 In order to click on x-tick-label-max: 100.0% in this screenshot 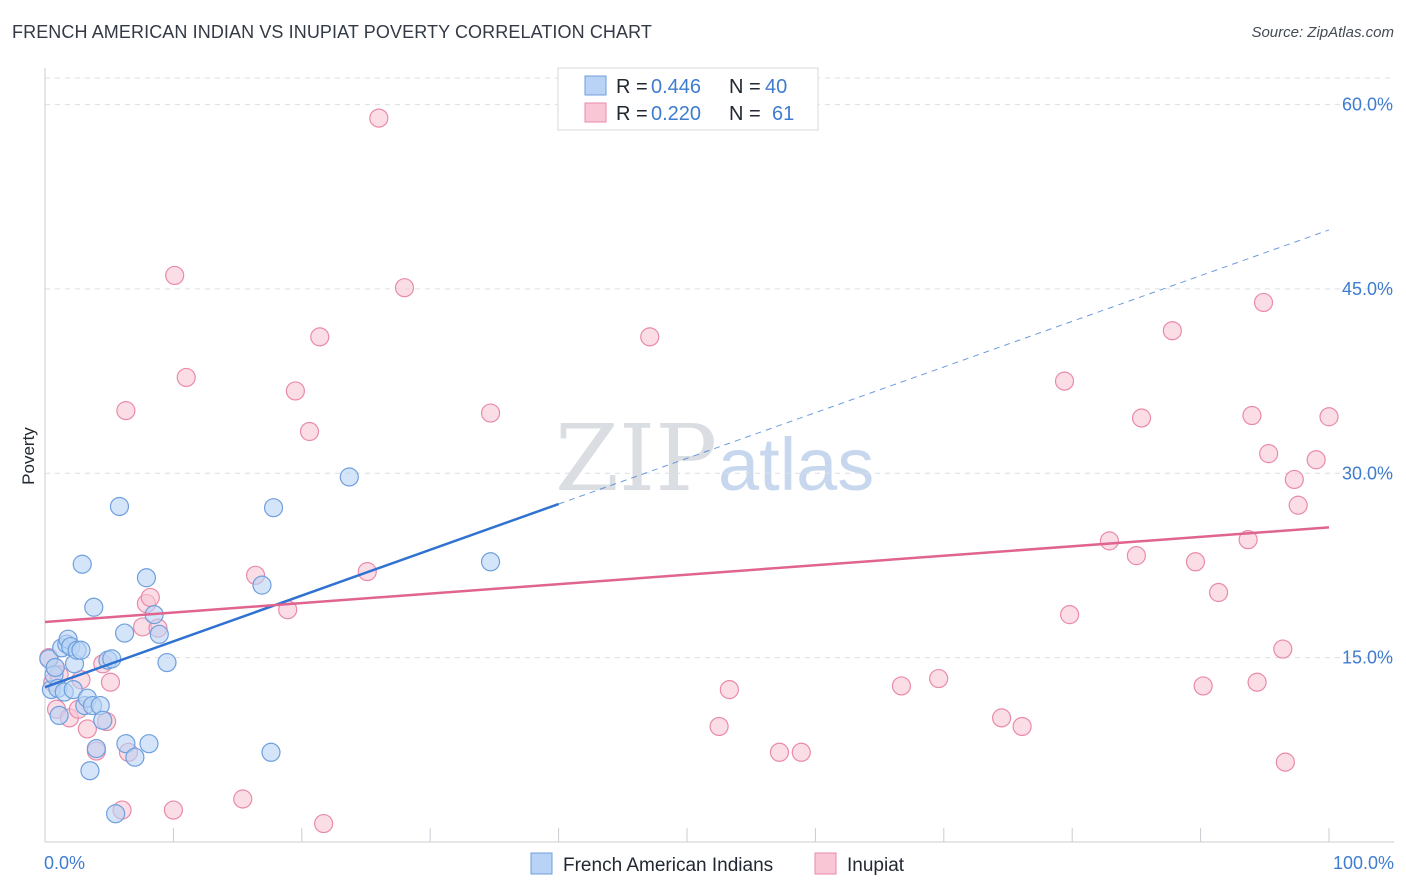, I will do `click(1363, 863)`.